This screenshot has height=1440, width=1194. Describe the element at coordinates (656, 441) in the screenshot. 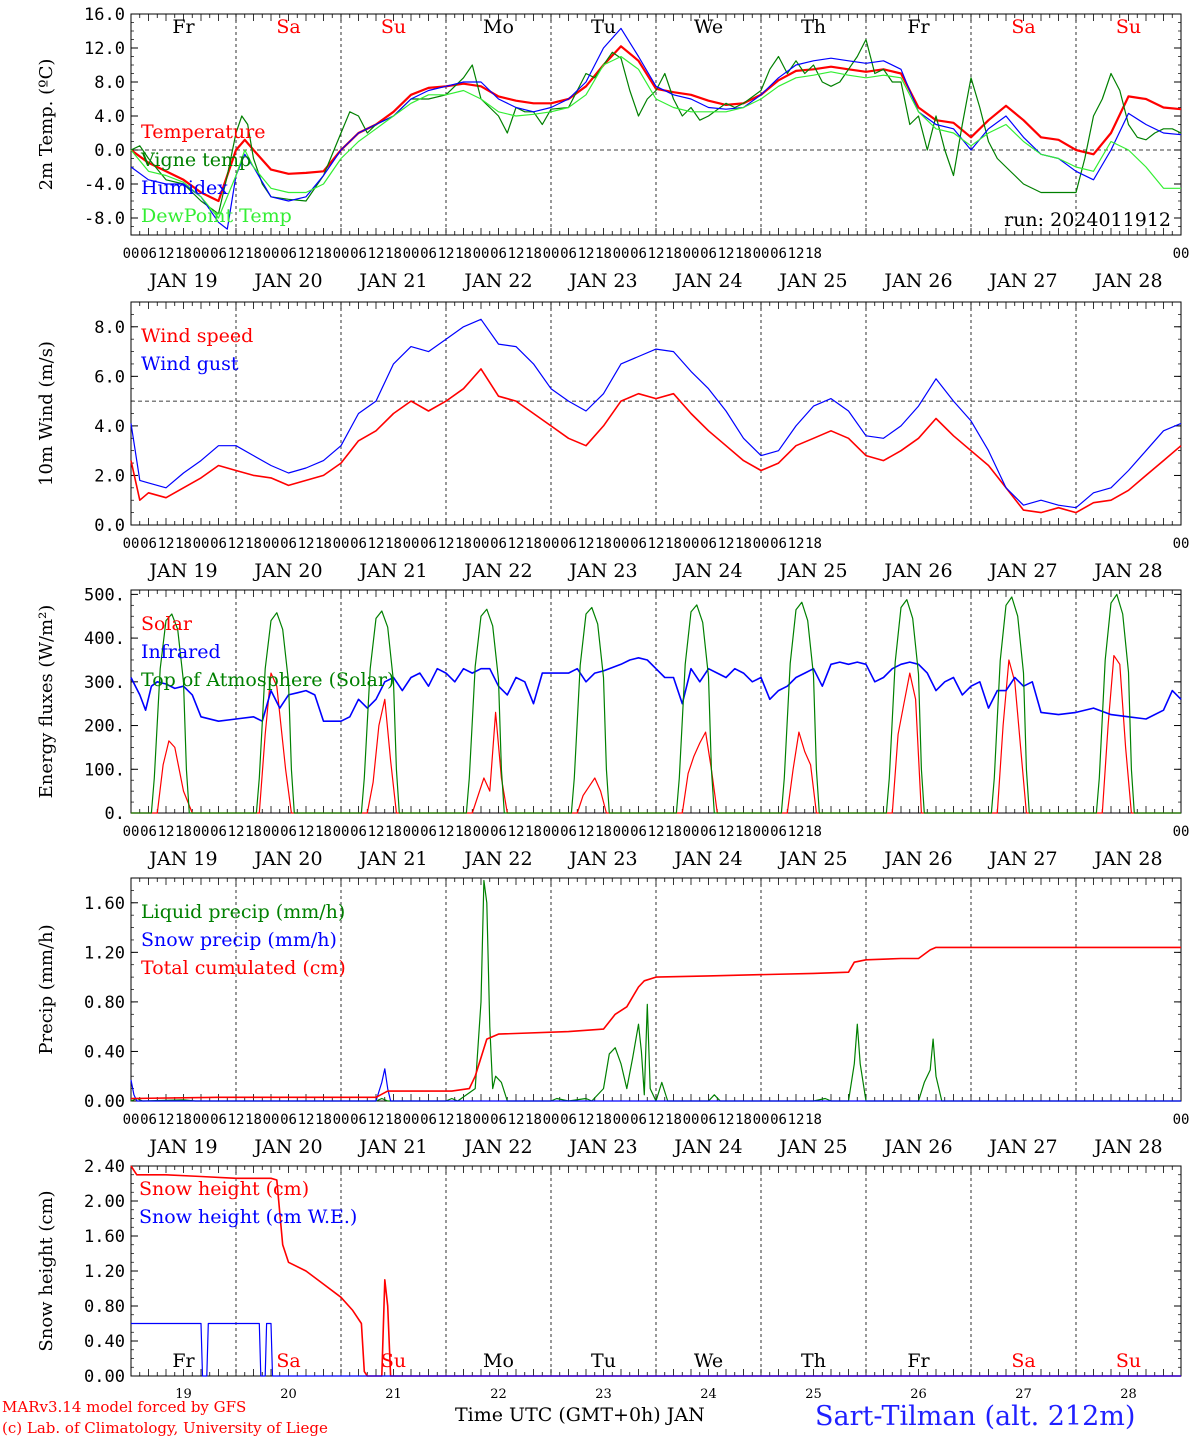

I see `series-line-wind` at that location.